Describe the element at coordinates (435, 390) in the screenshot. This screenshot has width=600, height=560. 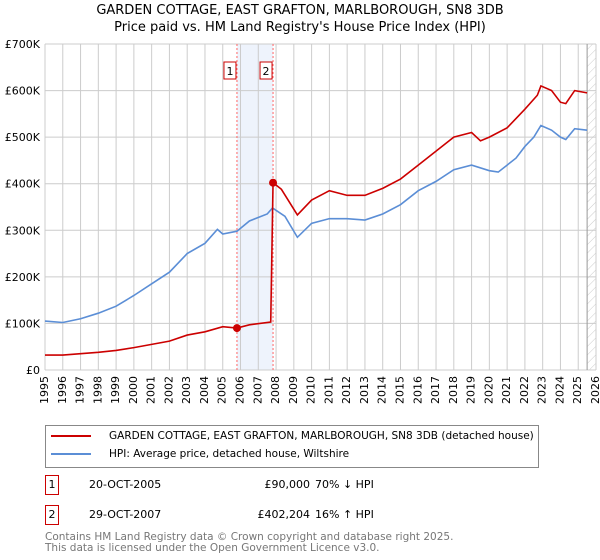
I see `x-tick-label: 2017` at that location.